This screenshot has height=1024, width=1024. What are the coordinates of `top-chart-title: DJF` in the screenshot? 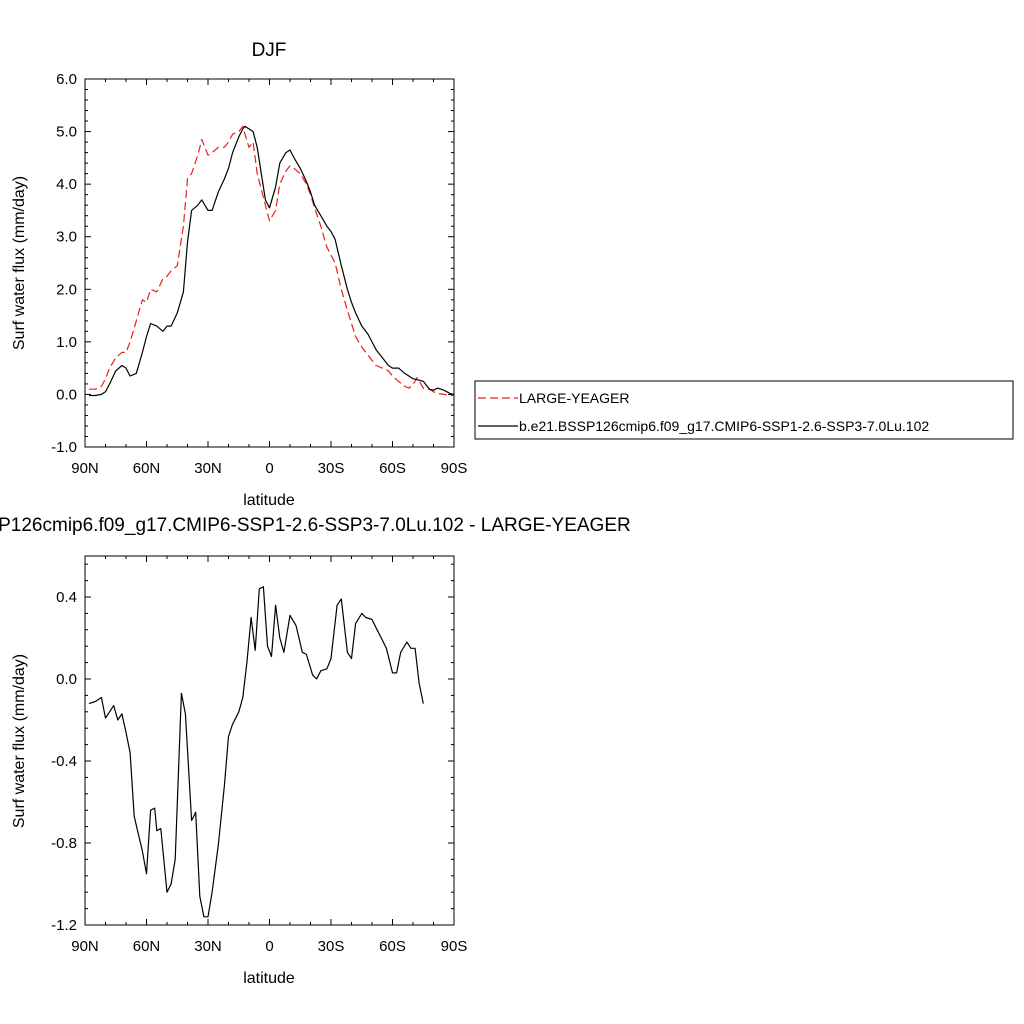 It's located at (269, 50).